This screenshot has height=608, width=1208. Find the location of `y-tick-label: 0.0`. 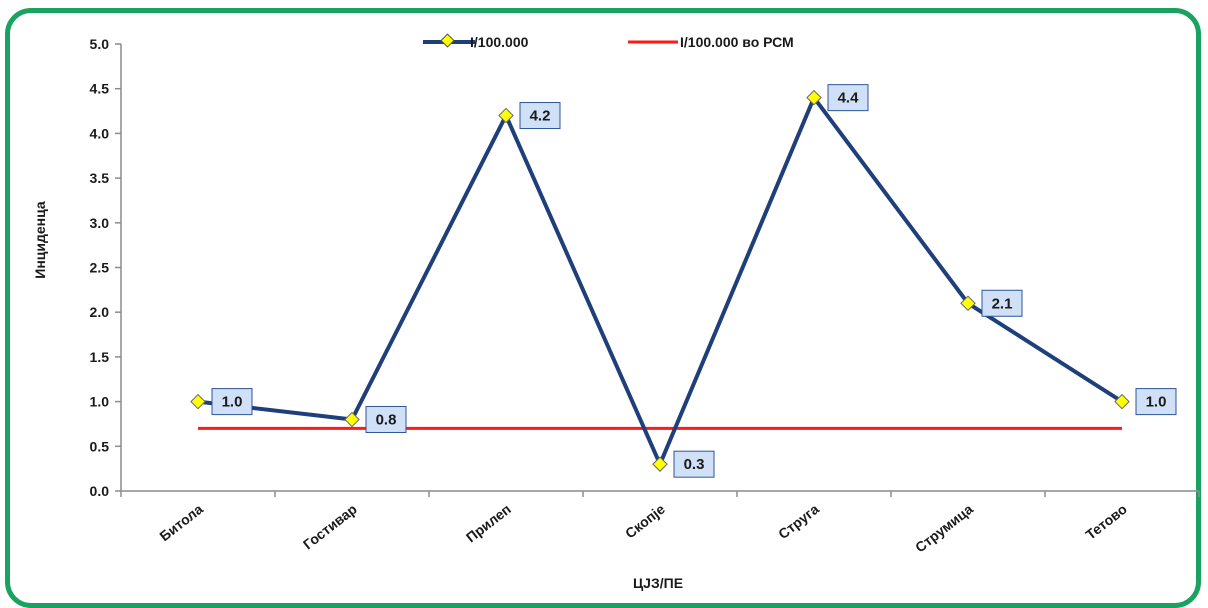

y-tick-label: 0.0 is located at coordinates (100, 491).